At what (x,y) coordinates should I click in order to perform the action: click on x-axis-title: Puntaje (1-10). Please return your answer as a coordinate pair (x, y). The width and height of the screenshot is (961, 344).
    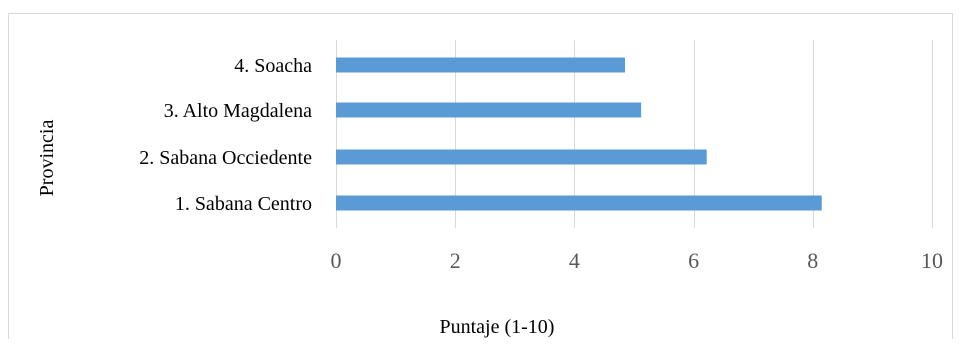
    Looking at the image, I should click on (497, 327).